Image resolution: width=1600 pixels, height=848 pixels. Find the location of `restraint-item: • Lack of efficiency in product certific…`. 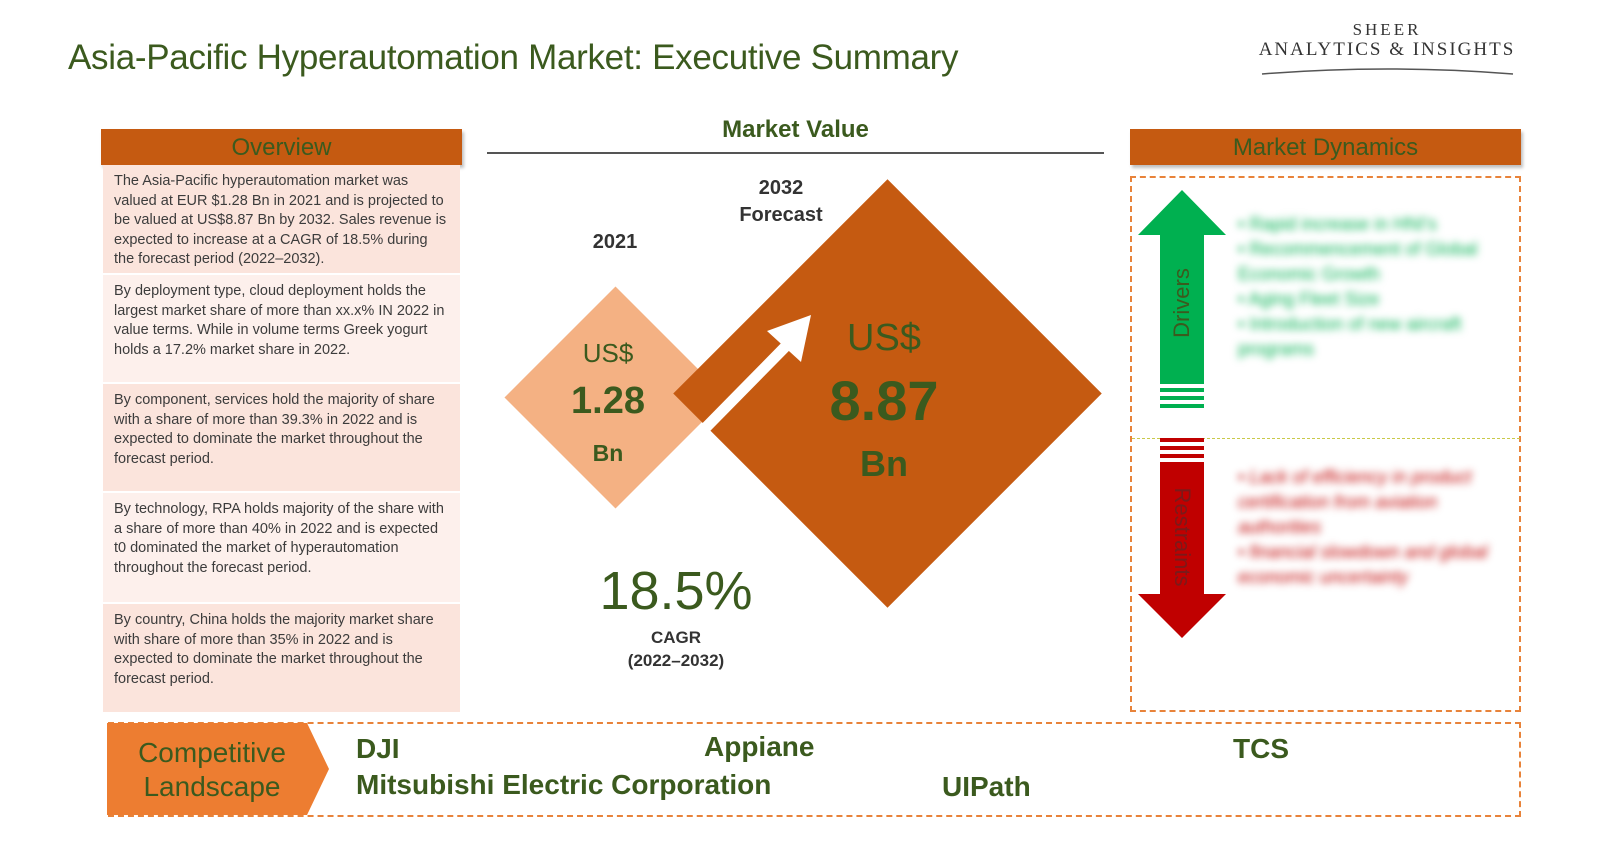

restraint-item: • Lack of efficiency in product certific… is located at coordinates (1355, 502).